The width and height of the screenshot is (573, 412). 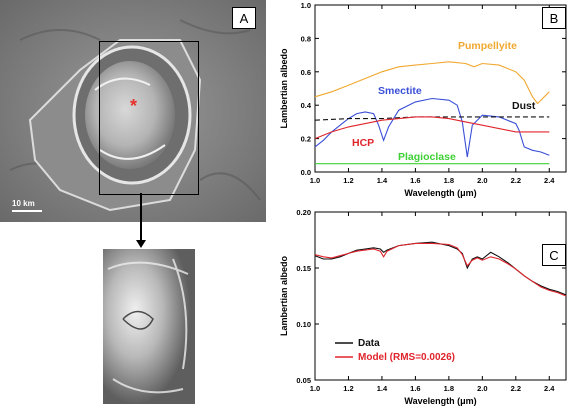 What do you see at coordinates (415, 388) in the screenshot?
I see `x-tick-label-c: 1.6` at bounding box center [415, 388].